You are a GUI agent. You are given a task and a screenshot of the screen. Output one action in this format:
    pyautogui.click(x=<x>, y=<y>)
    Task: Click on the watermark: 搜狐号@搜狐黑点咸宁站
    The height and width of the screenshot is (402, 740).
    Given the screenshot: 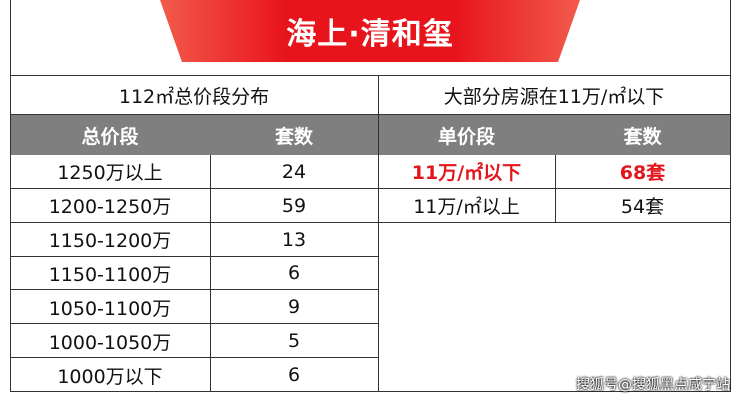 What is the action you would take?
    pyautogui.click(x=653, y=385)
    